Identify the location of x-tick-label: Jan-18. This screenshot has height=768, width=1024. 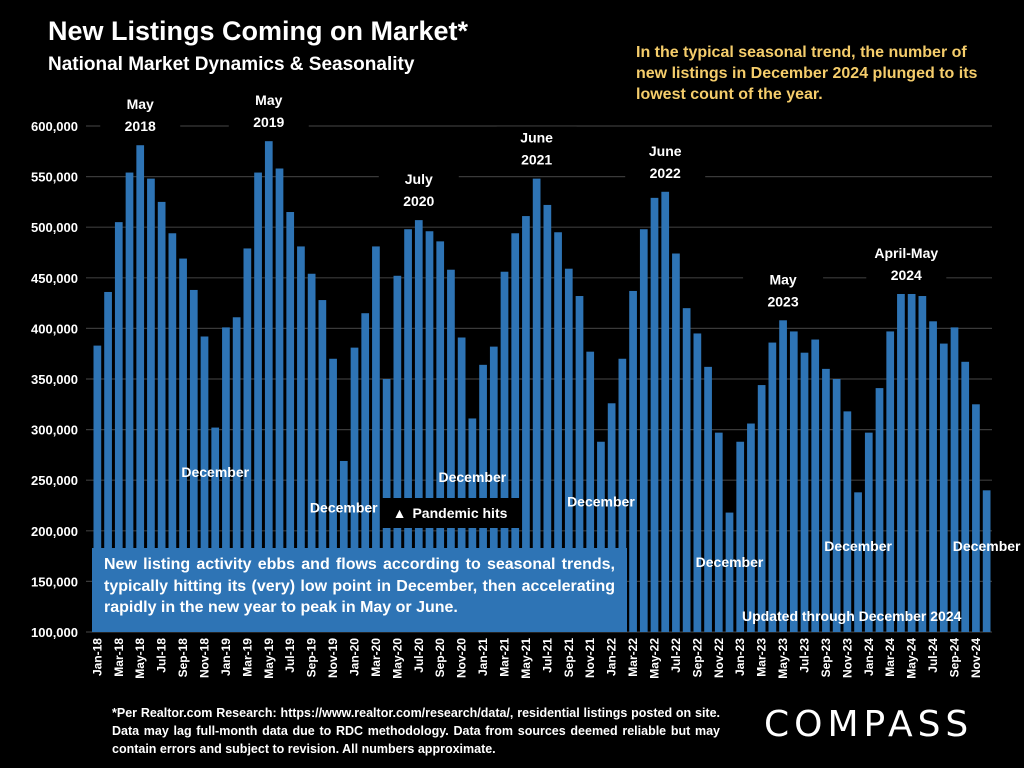
(97, 657).